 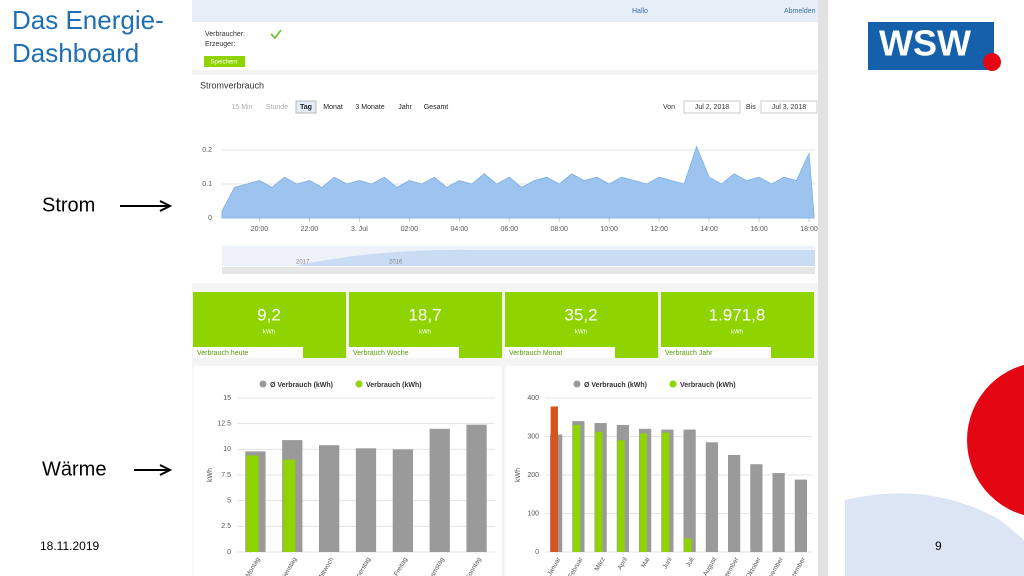 I want to click on scrollbar, so click(x=823, y=288).